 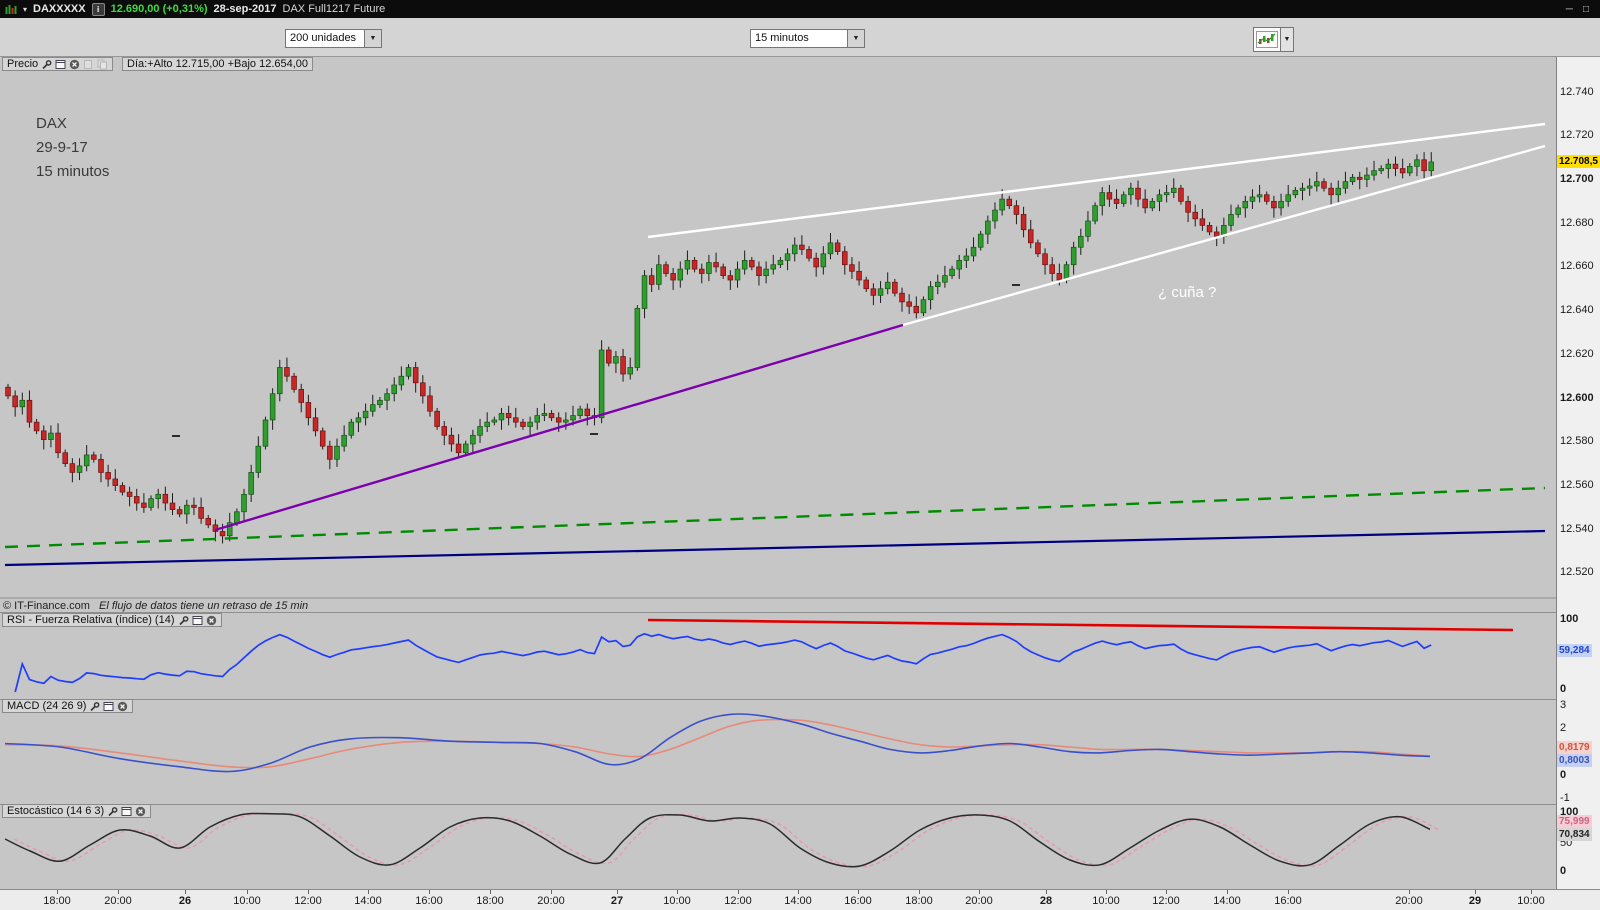 I want to click on watermark-timeframe: 15 minutos, so click(x=73, y=171).